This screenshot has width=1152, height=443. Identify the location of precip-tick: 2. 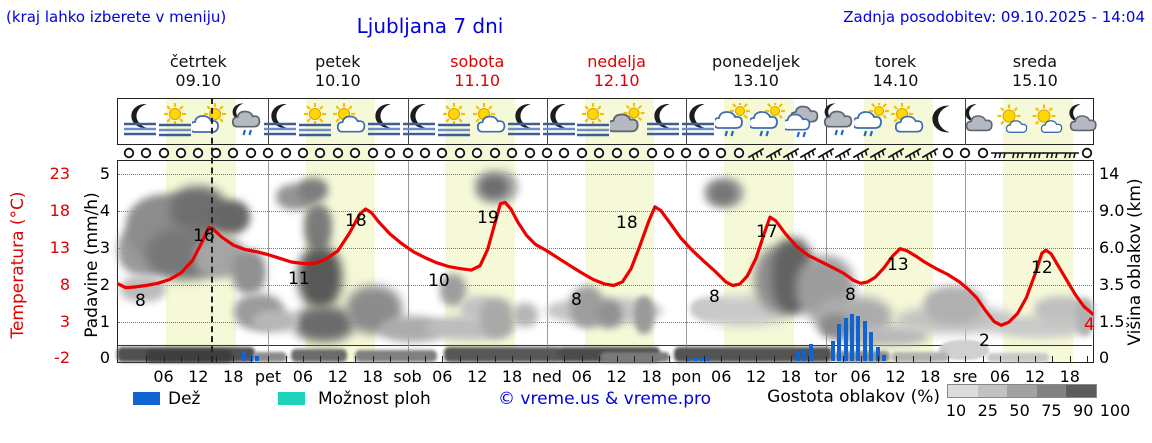
(104, 284).